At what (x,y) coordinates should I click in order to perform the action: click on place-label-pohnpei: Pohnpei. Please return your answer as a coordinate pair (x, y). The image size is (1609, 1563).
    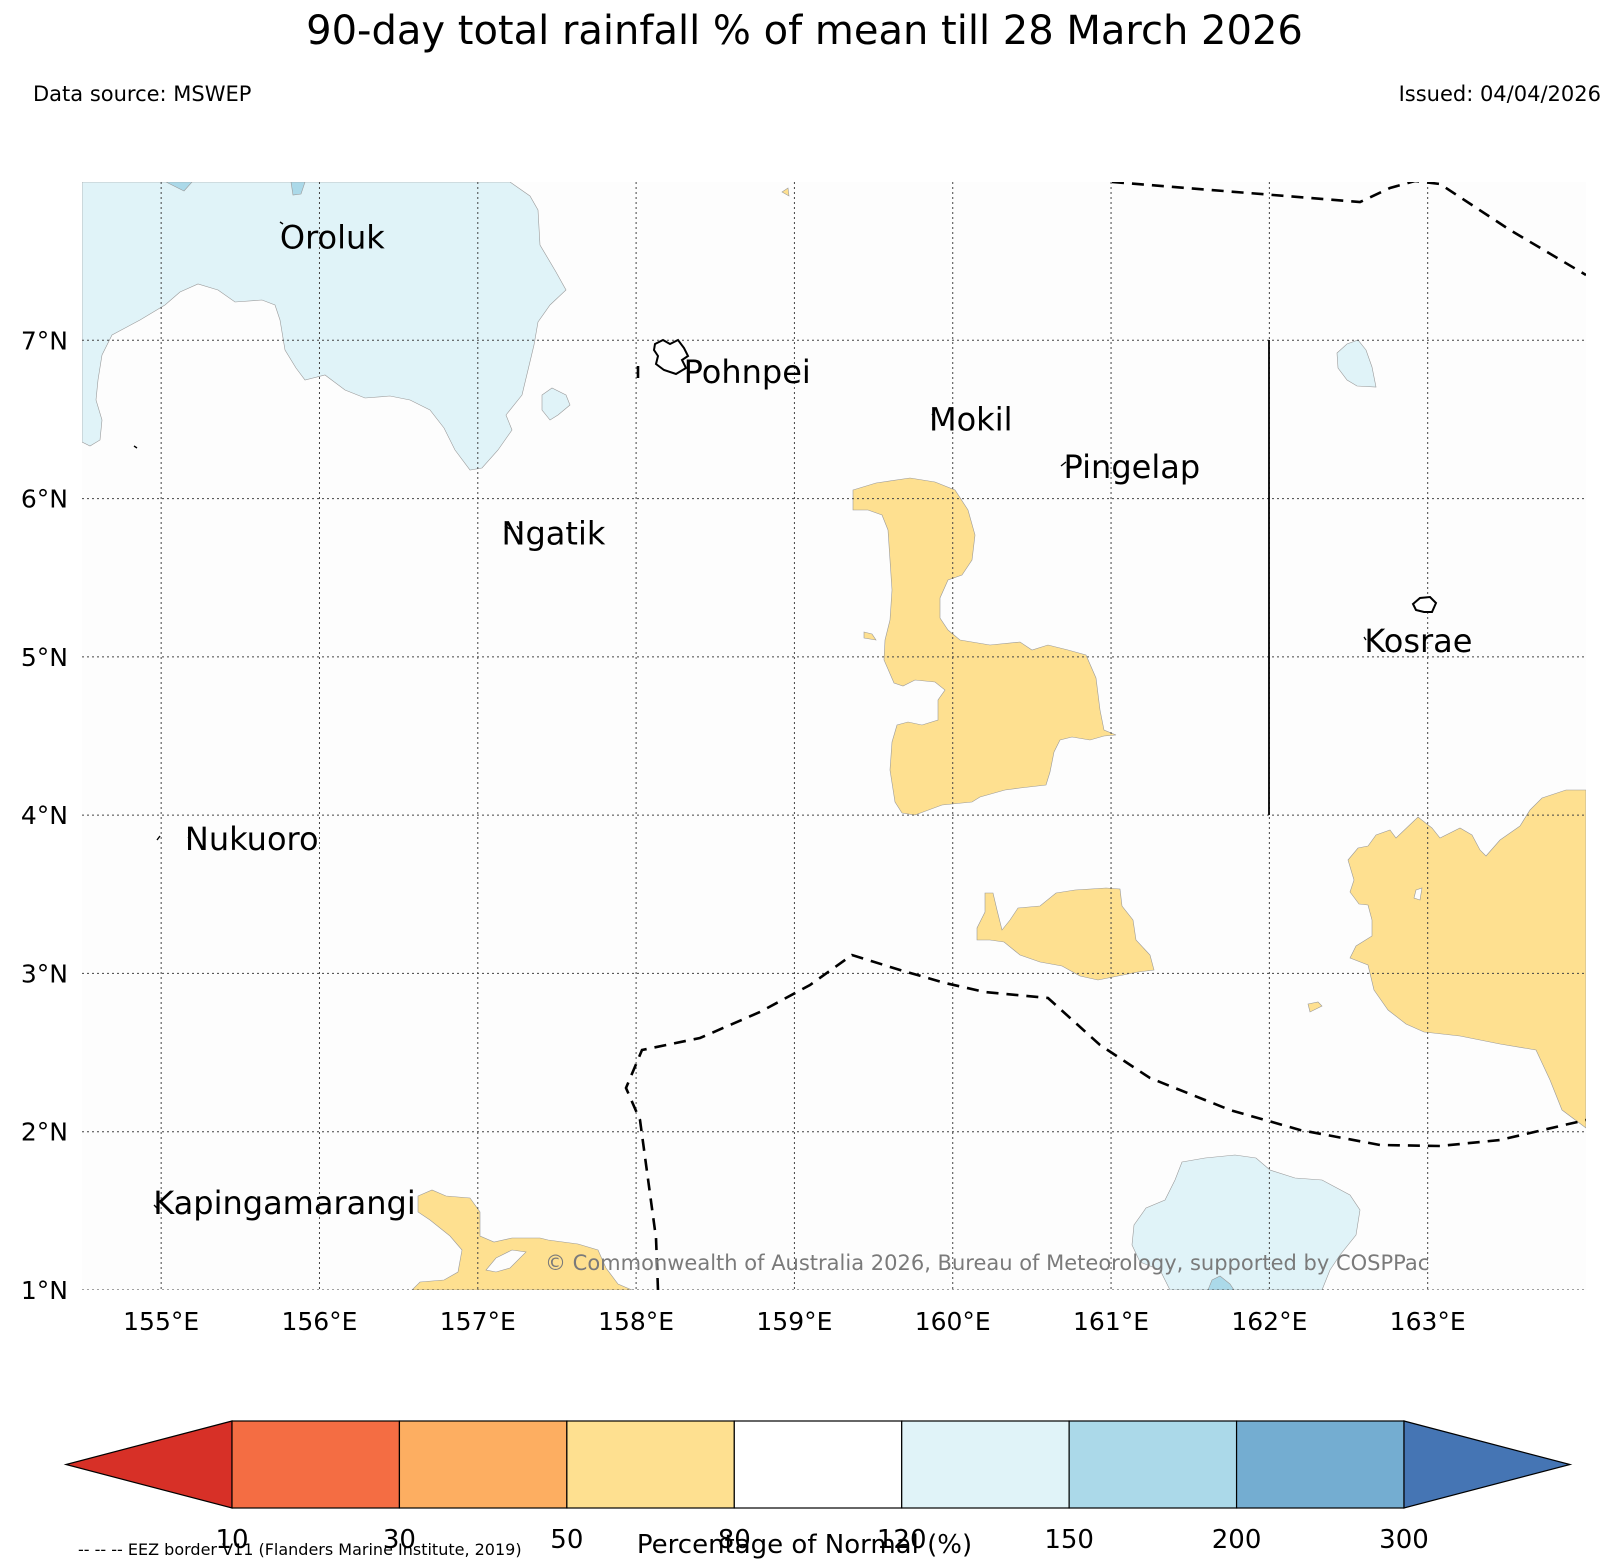
    Looking at the image, I should click on (747, 372).